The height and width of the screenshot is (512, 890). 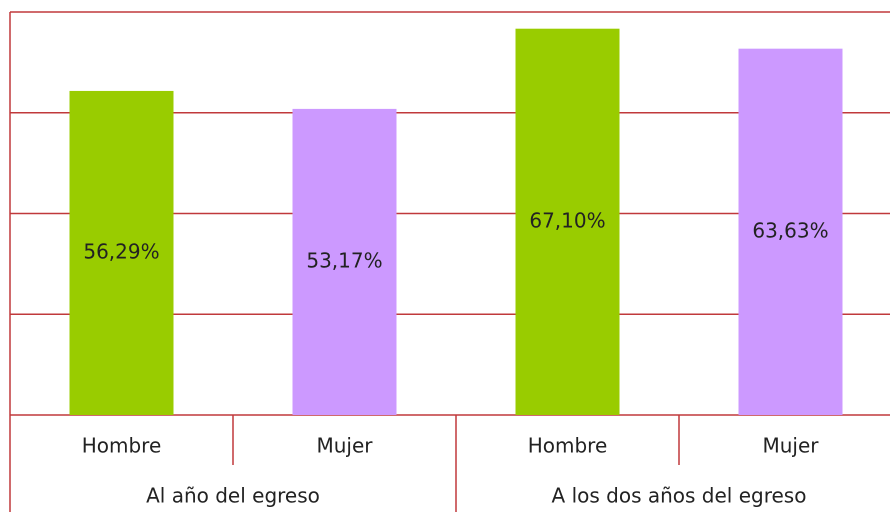 I want to click on value-label: 63,63%, so click(x=790, y=230).